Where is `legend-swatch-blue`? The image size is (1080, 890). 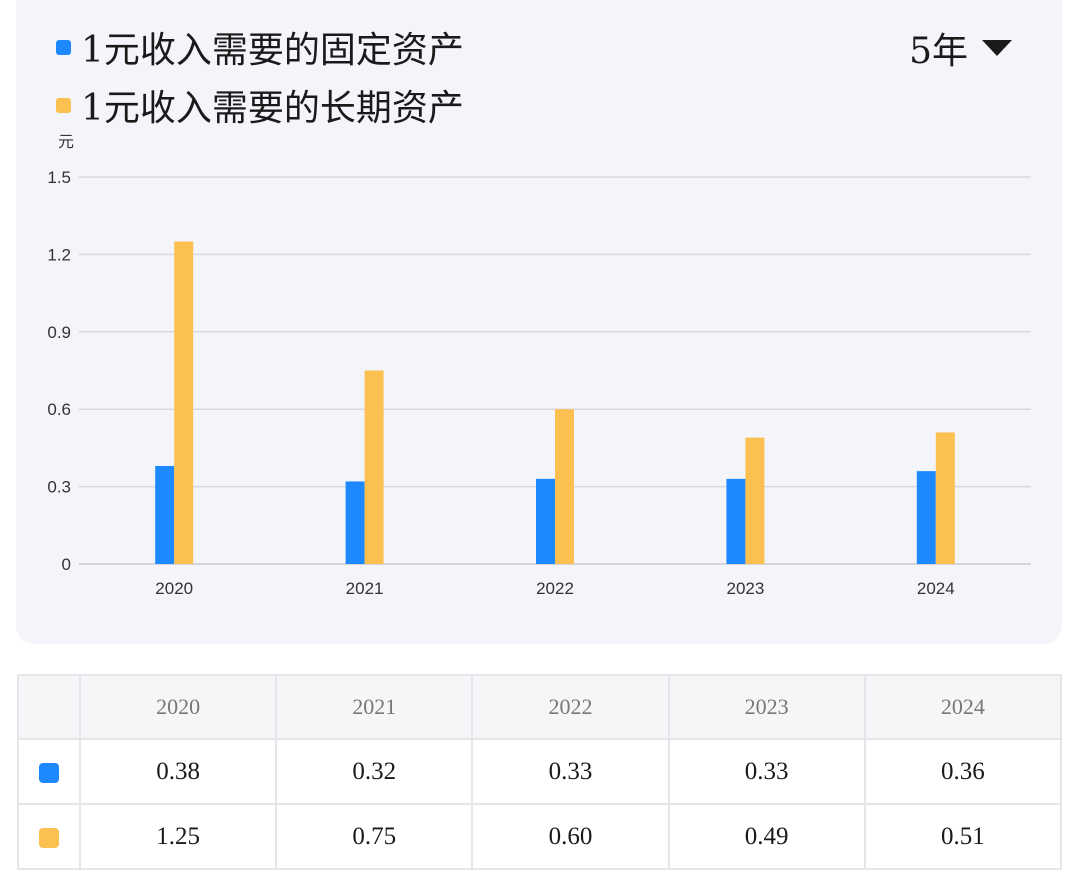 legend-swatch-blue is located at coordinates (63, 47).